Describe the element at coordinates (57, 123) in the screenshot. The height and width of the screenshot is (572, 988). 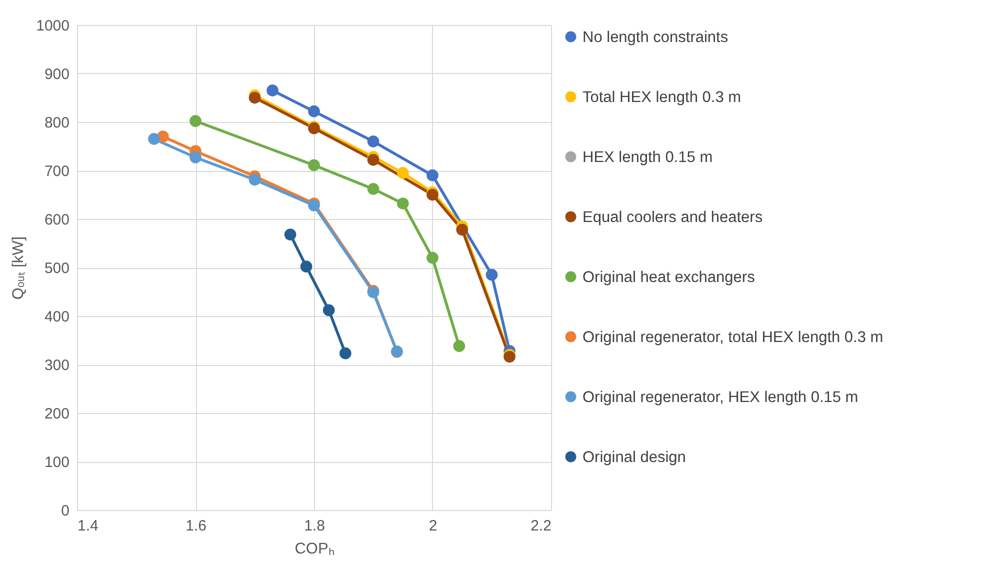
I see `y-tick-label: 800` at that location.